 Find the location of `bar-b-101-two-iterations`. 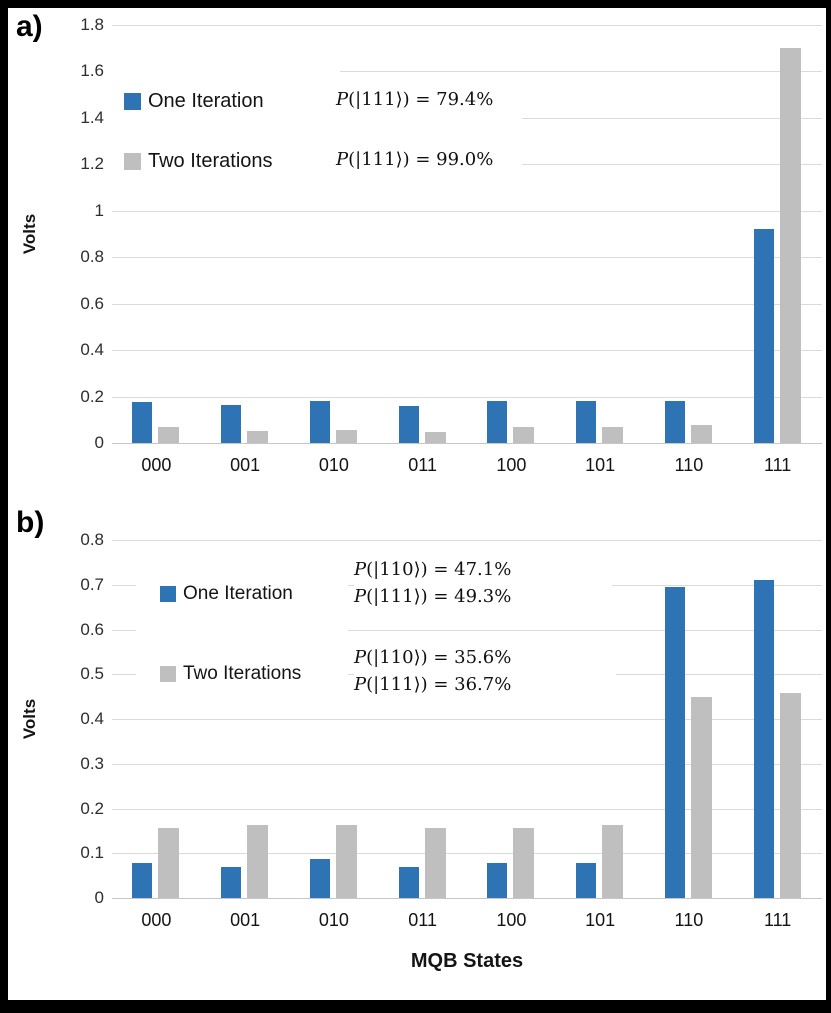

bar-b-101-two-iterations is located at coordinates (613, 861).